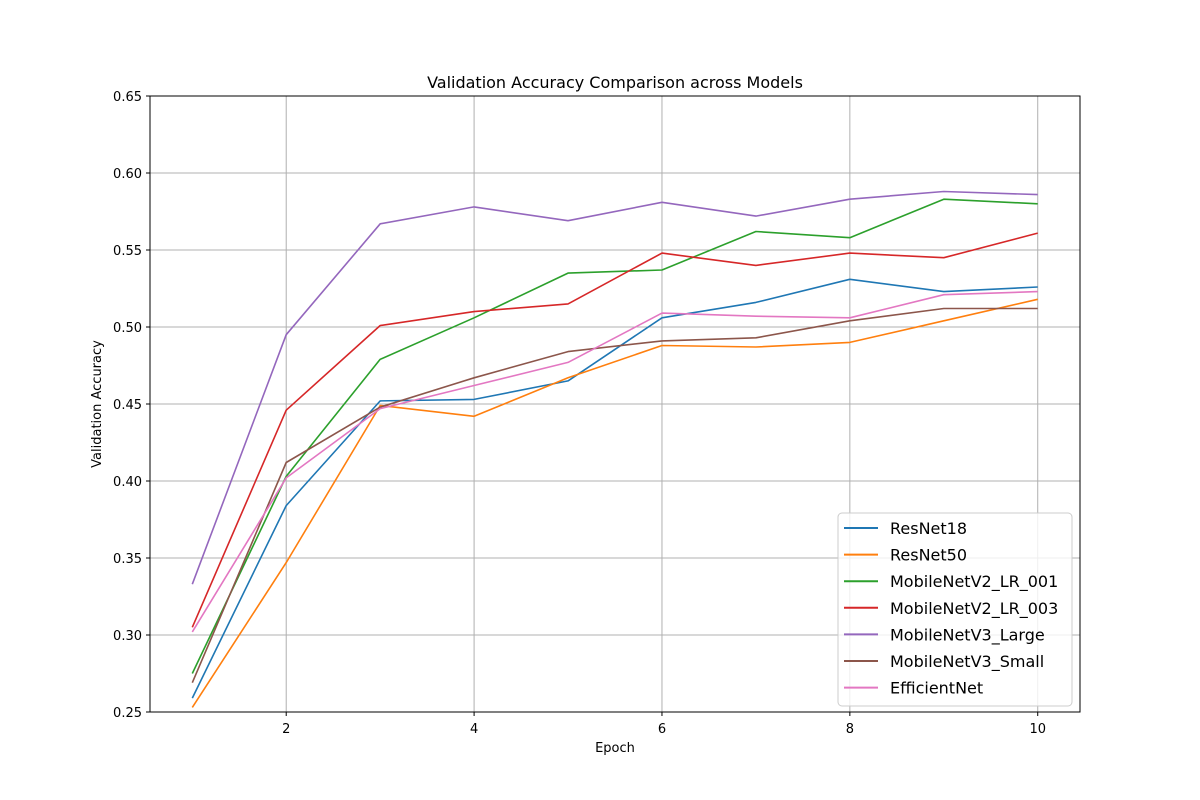 The width and height of the screenshot is (1200, 800). I want to click on legend-entry-label: MobileNetV2_LR_003, so click(974, 609).